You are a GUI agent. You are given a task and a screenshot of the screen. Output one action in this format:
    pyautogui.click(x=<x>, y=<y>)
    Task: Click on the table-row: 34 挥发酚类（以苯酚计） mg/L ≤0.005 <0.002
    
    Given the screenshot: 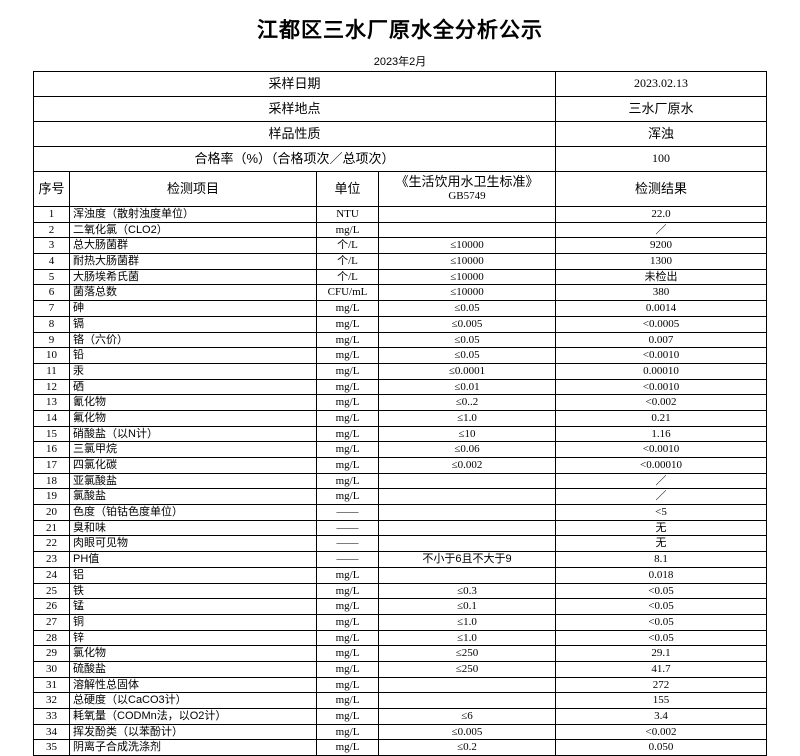 What is the action you would take?
    pyautogui.click(x=400, y=732)
    